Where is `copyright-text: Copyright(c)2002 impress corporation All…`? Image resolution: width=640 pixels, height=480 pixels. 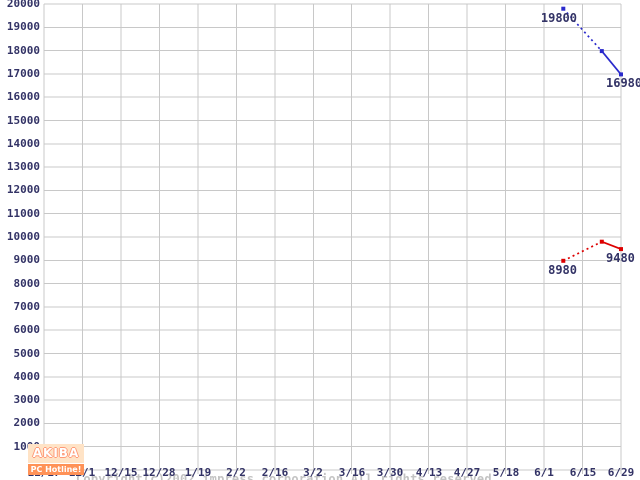
copyright-text: Copyright(c)2002 impress corporation All… is located at coordinates (288, 476).